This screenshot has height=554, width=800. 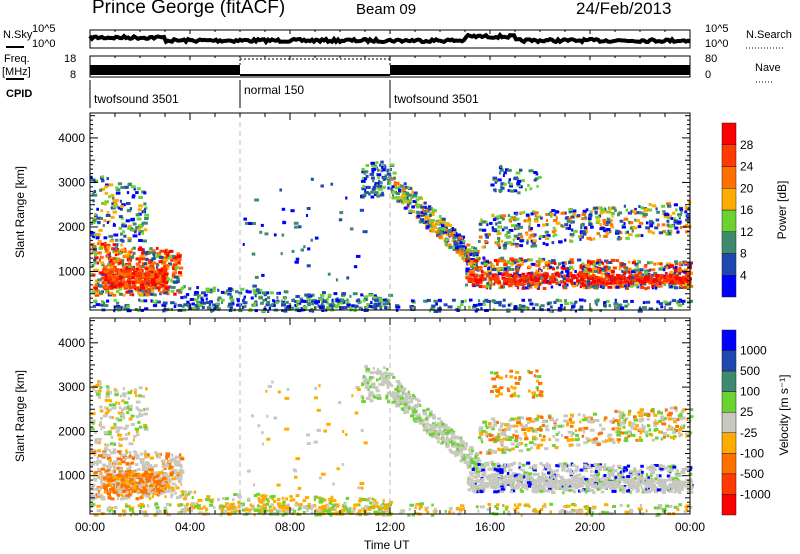 What do you see at coordinates (389, 38) in the screenshot?
I see `nsky-series` at bounding box center [389, 38].